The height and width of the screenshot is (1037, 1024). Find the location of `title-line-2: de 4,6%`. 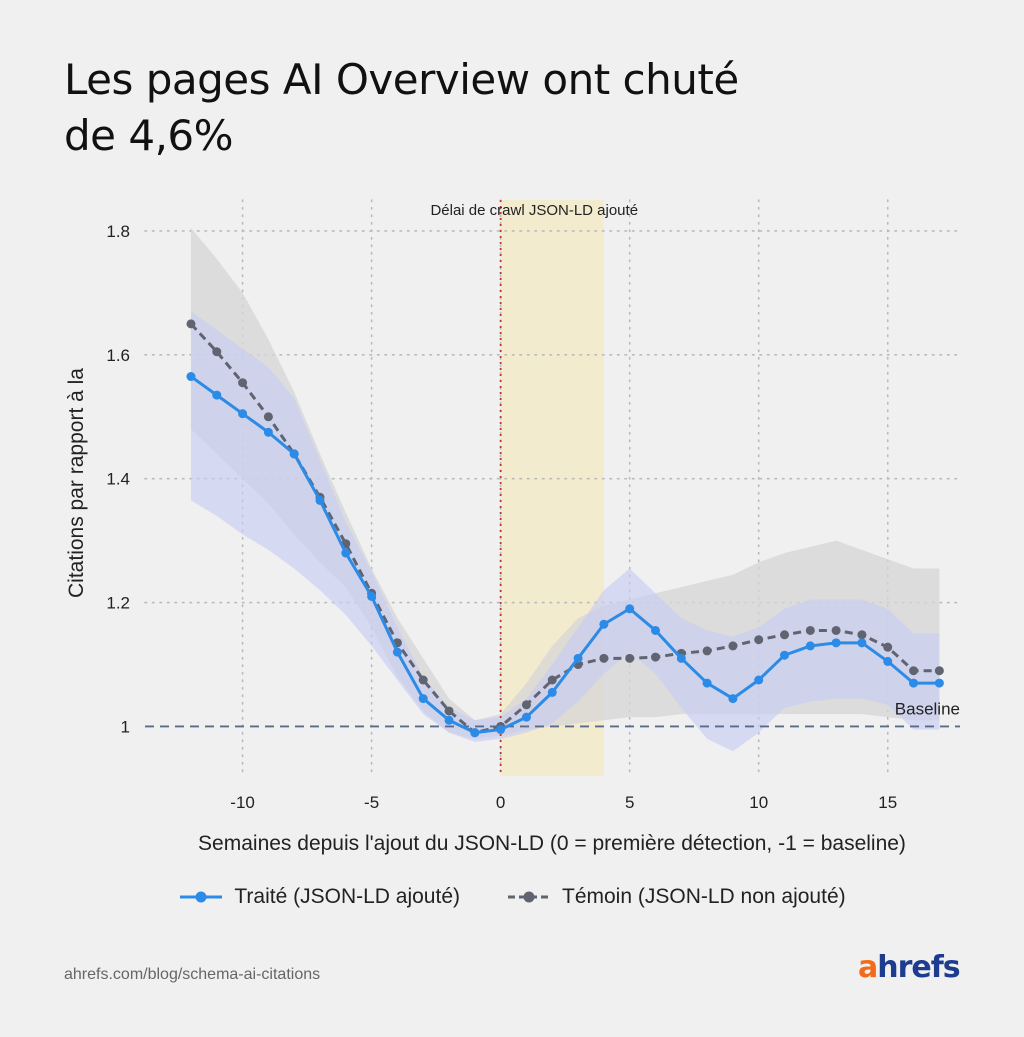

title-line-2: de 4,6% is located at coordinates (149, 135).